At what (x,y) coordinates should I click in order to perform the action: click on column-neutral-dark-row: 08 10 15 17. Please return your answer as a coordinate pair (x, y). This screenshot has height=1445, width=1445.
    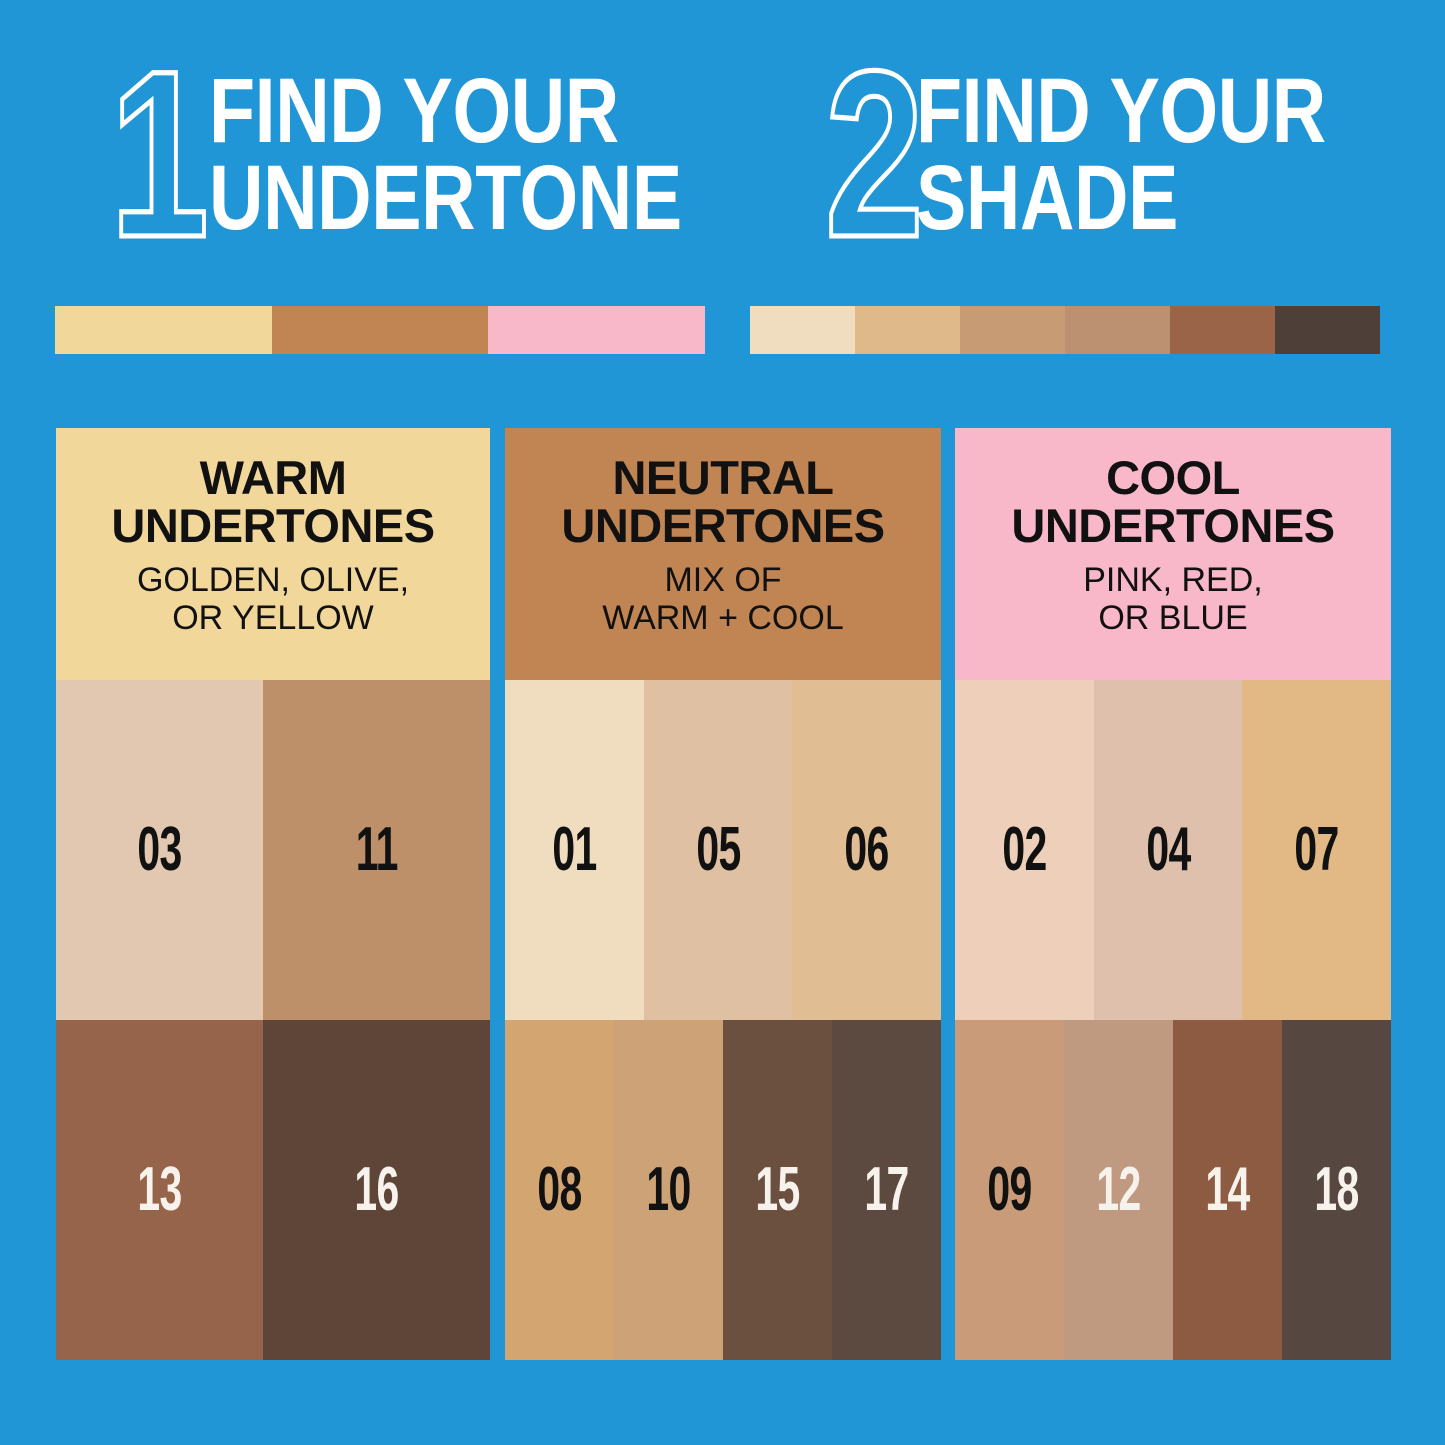
    Looking at the image, I should click on (723, 1190).